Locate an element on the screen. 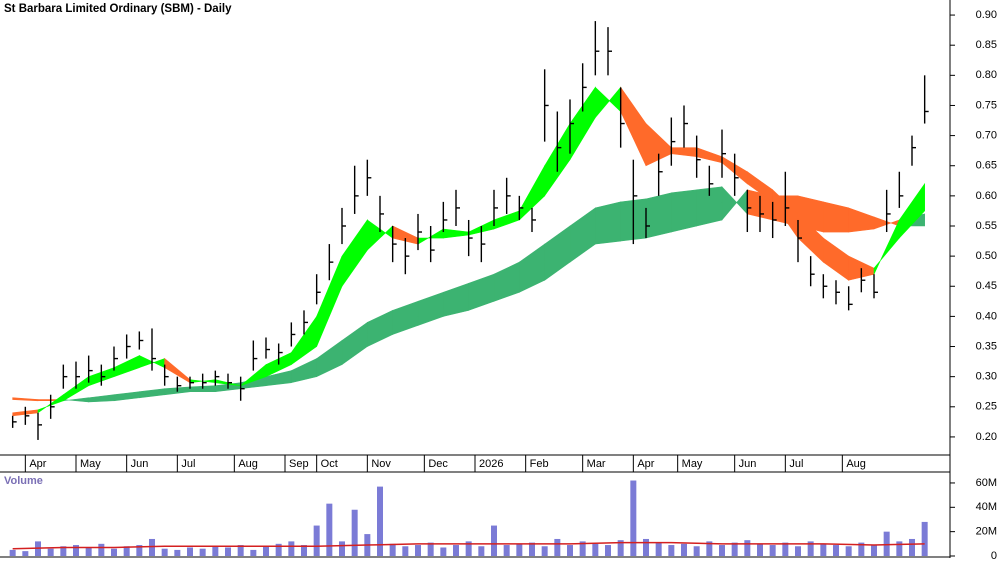 This screenshot has height=562, width=1000. y-tick-label: 0.75 is located at coordinates (986, 105).